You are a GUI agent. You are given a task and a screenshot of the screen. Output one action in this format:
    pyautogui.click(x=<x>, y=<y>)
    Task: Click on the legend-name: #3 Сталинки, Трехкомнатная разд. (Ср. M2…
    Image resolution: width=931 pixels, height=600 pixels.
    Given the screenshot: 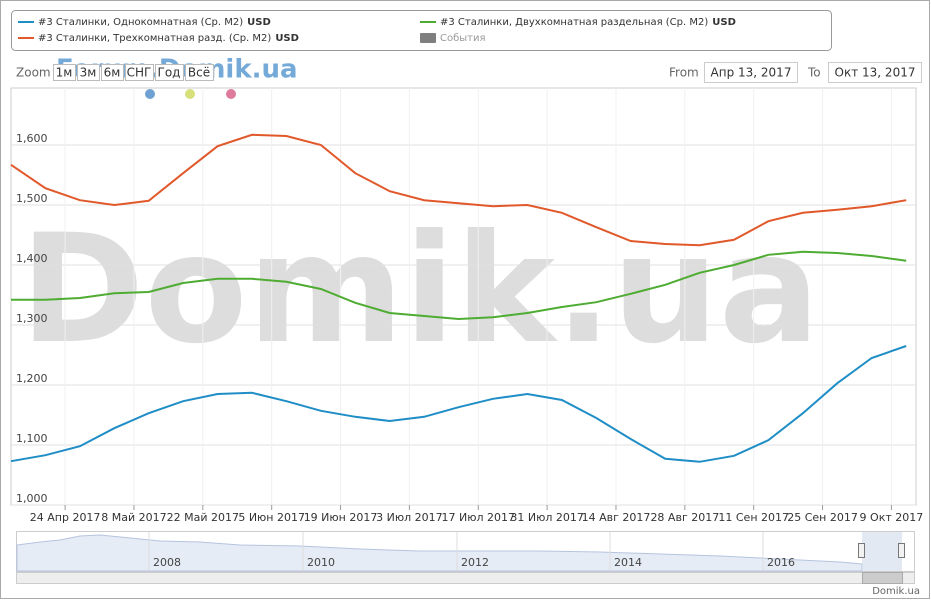 What is the action you would take?
    pyautogui.click(x=154, y=38)
    